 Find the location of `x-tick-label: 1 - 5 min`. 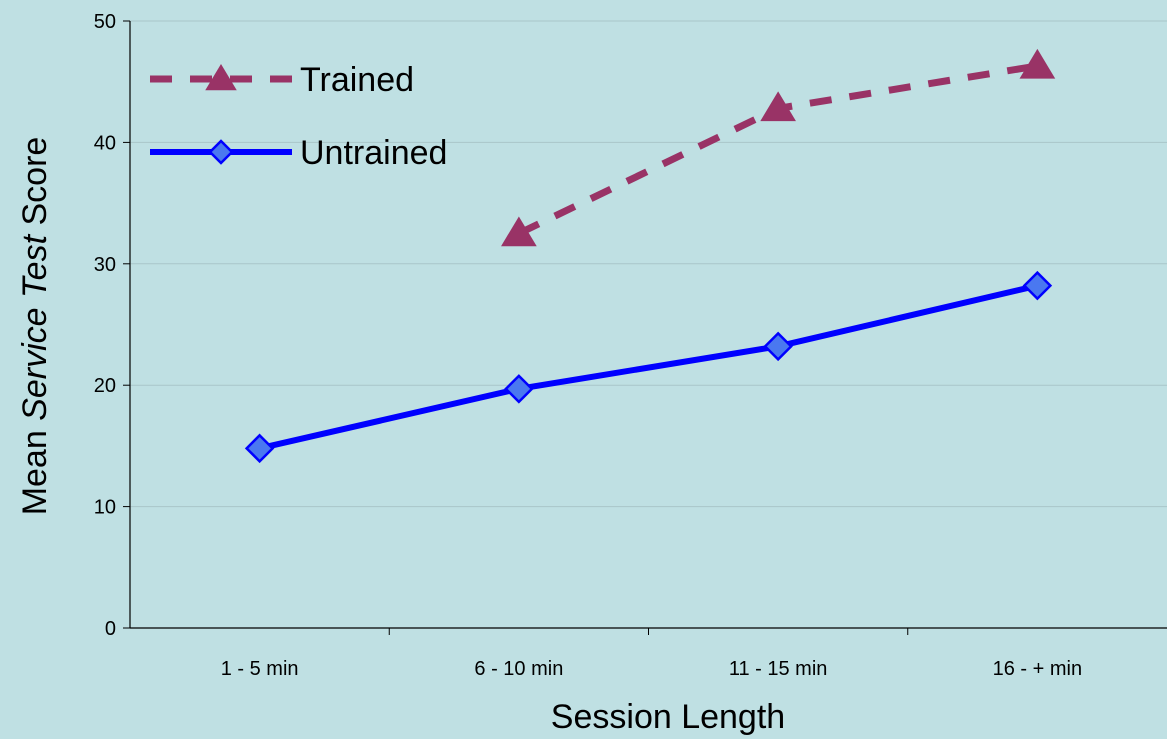

x-tick-label: 1 - 5 min is located at coordinates (260, 669).